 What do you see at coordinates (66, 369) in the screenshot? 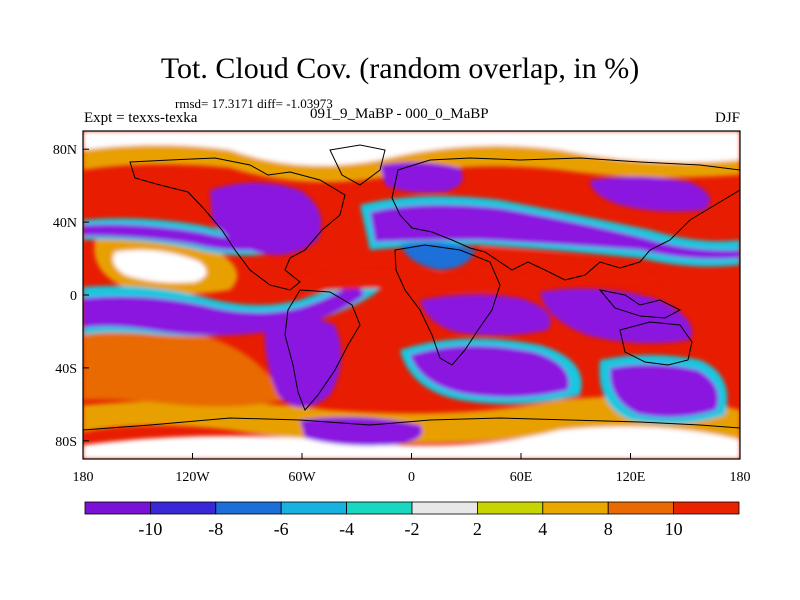
I see `y-tick-label: 40S` at bounding box center [66, 369].